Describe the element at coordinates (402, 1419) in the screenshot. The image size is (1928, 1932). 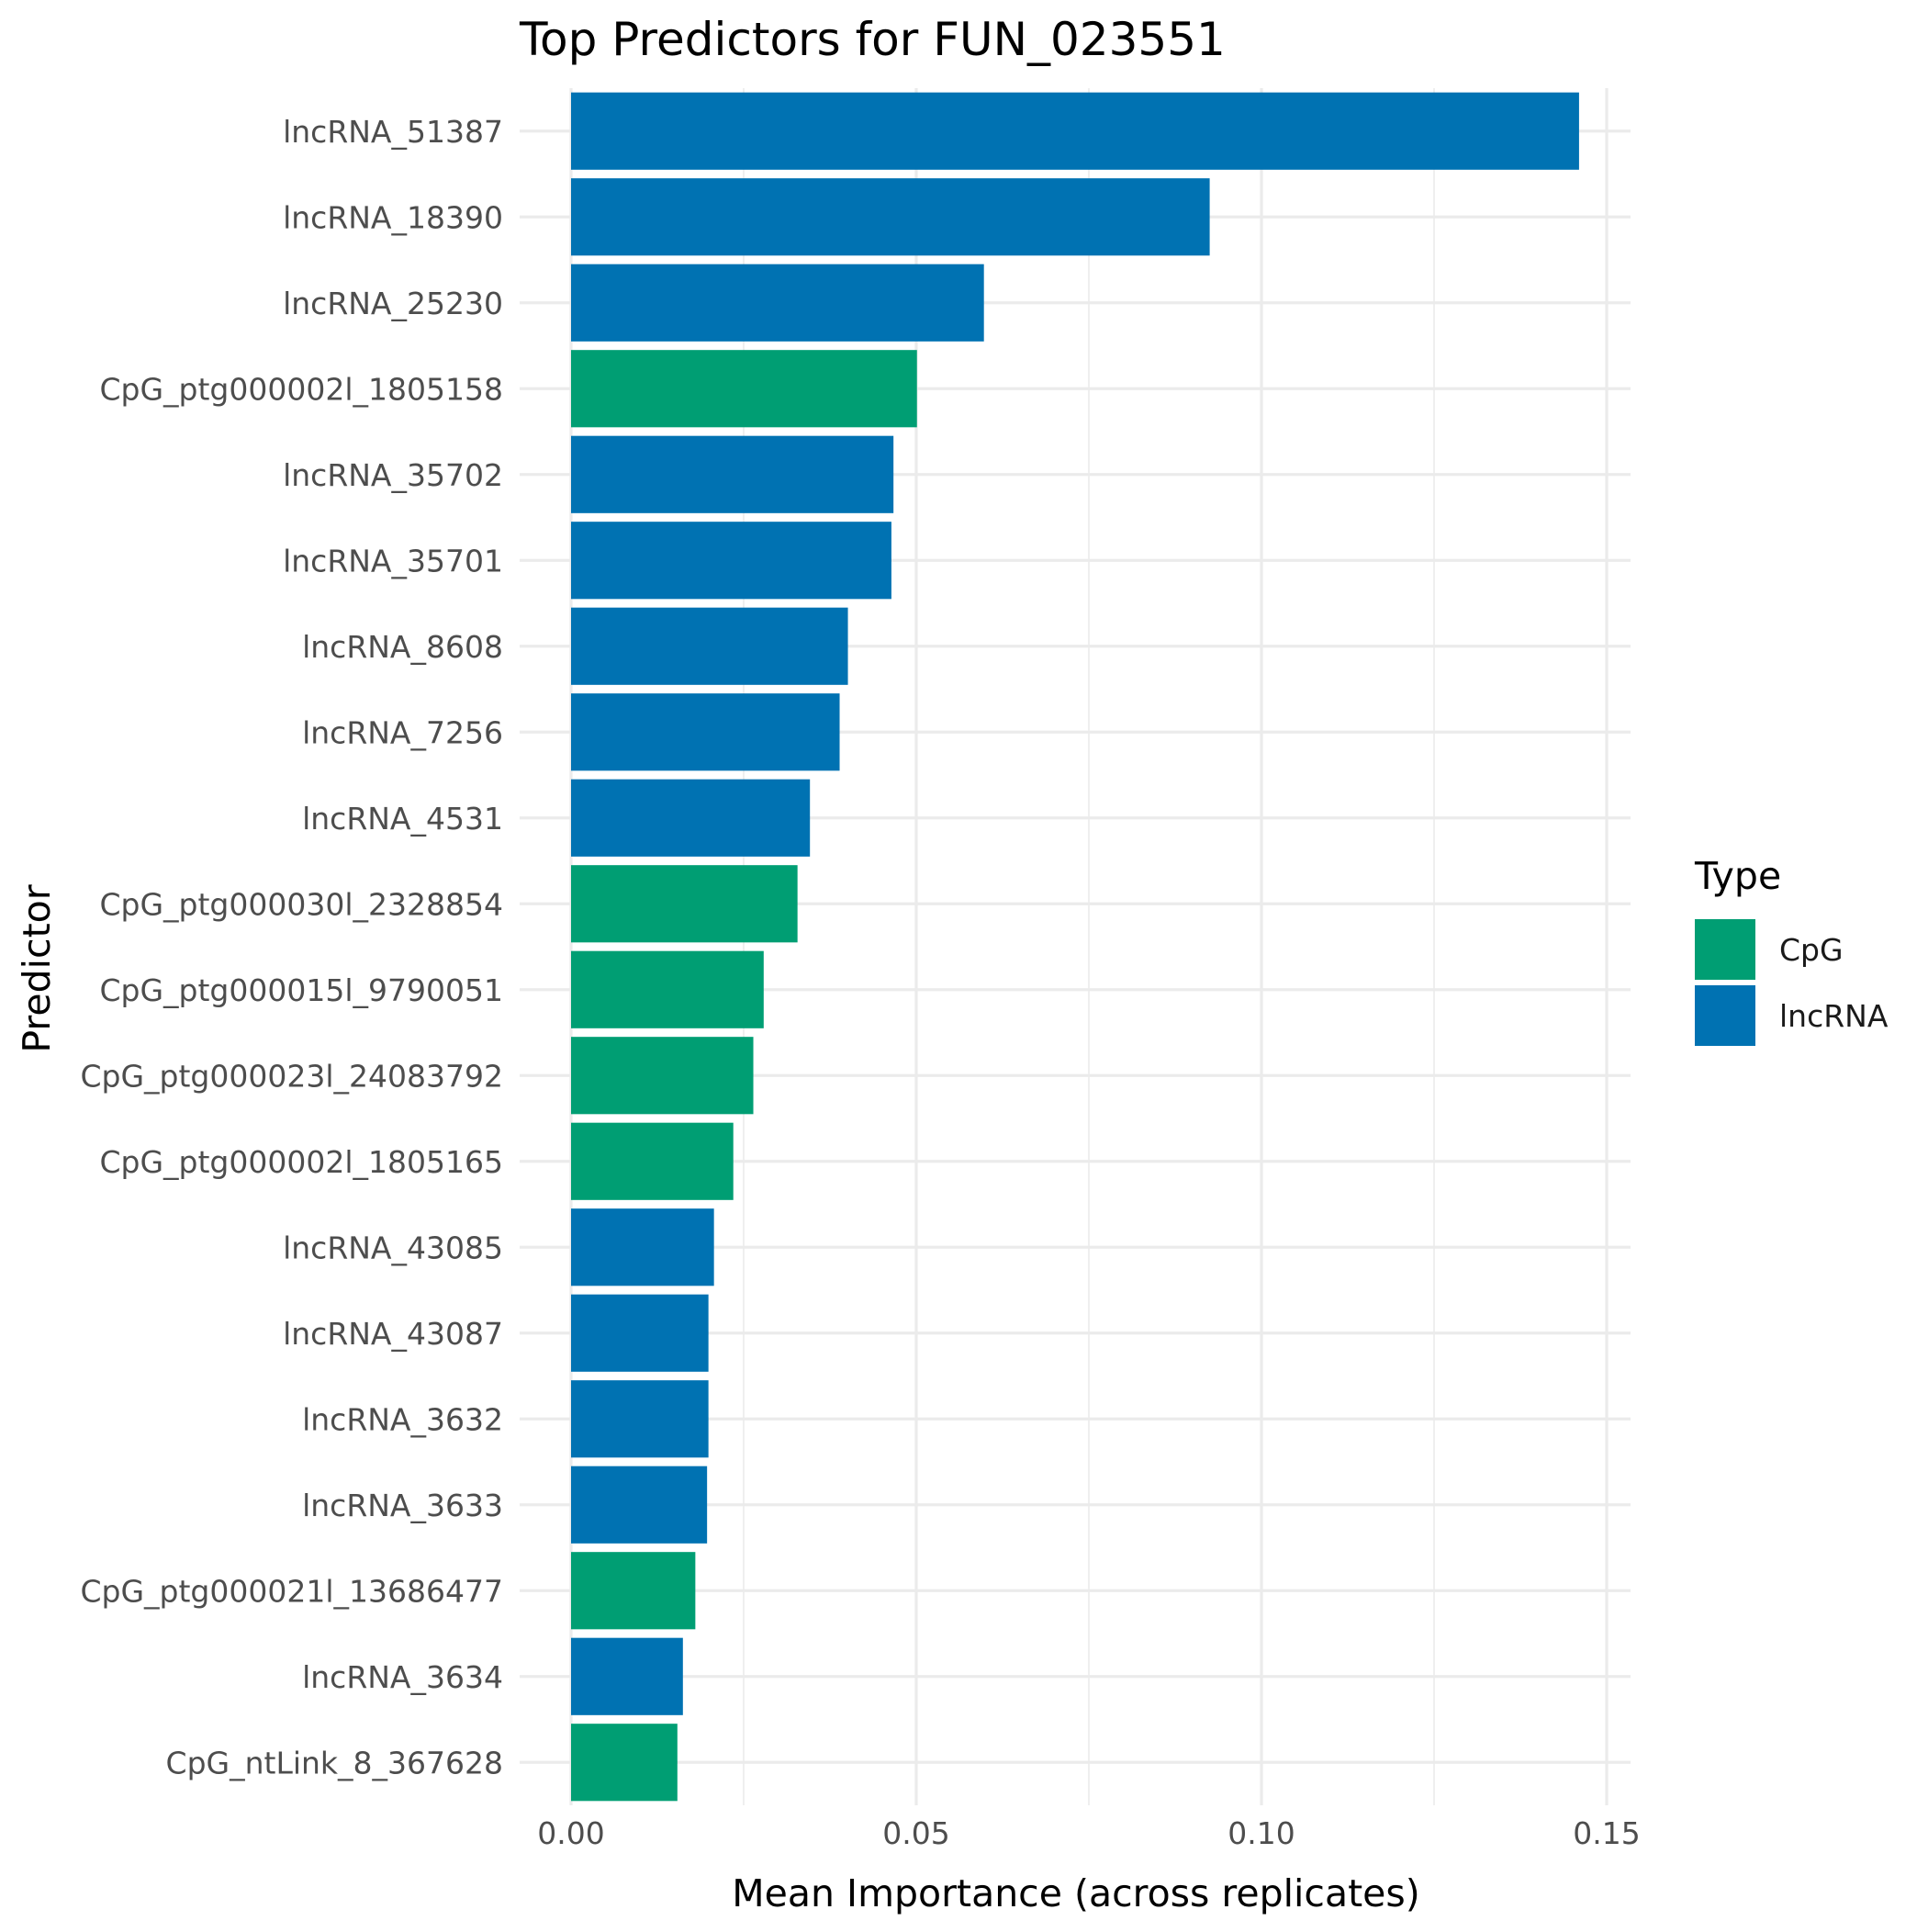
I see `y-tick-label: lncRNA_3632` at that location.